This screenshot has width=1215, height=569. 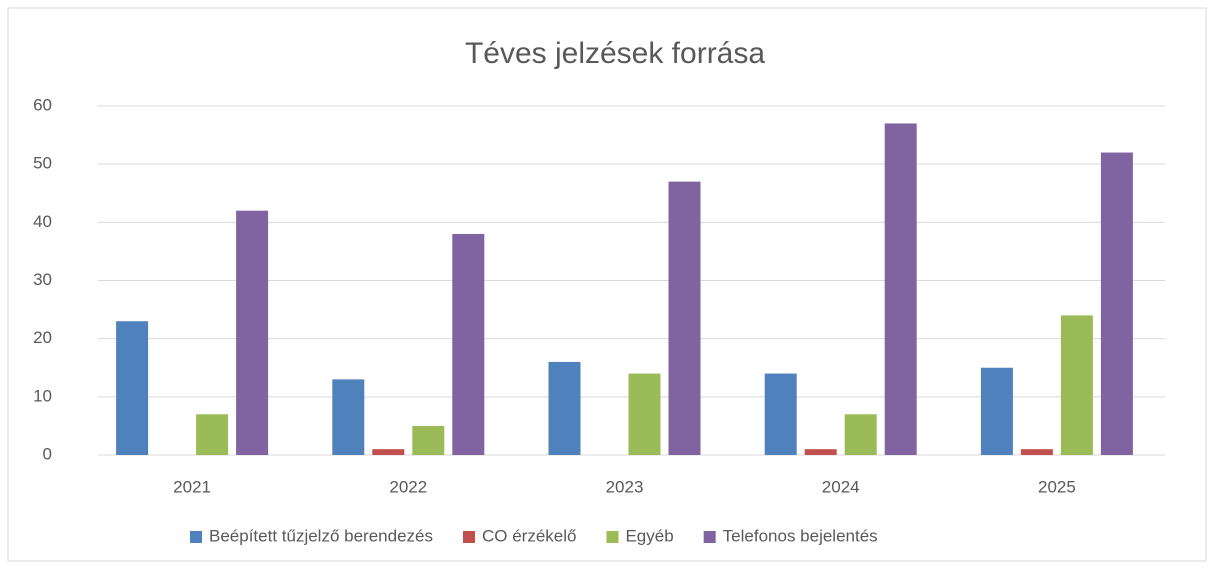 I want to click on y-tick-label: 0, so click(x=47, y=453).